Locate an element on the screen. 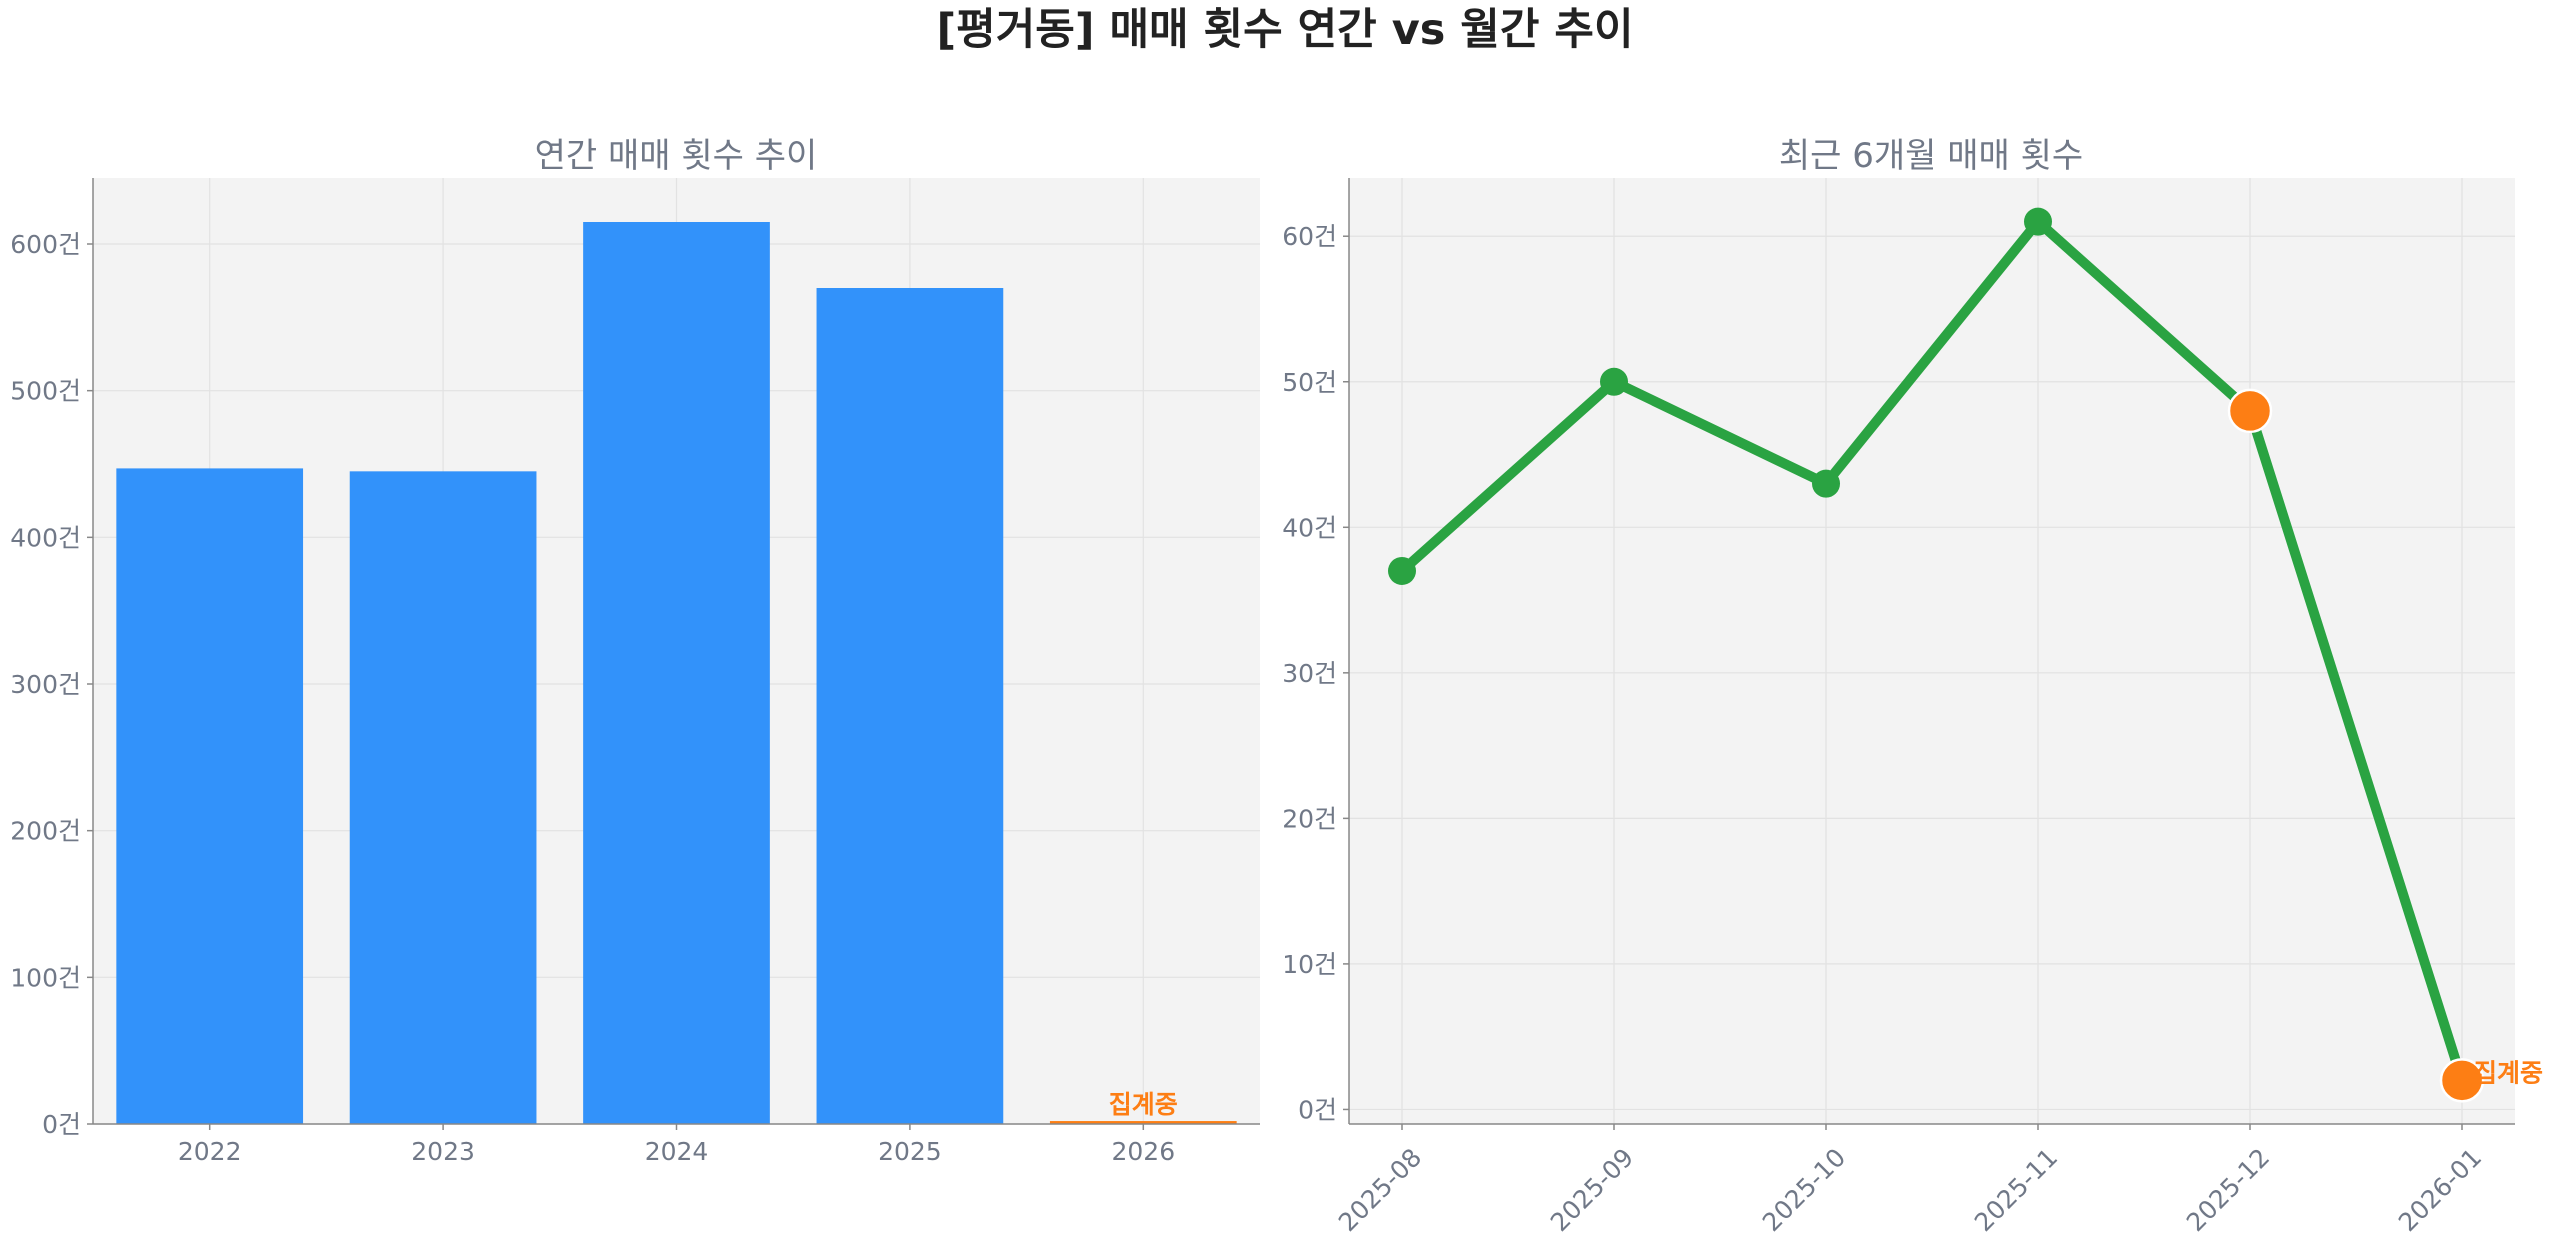 This screenshot has width=2560, height=1235. x-tick-label: 2025-12 is located at coordinates (2228, 1189).